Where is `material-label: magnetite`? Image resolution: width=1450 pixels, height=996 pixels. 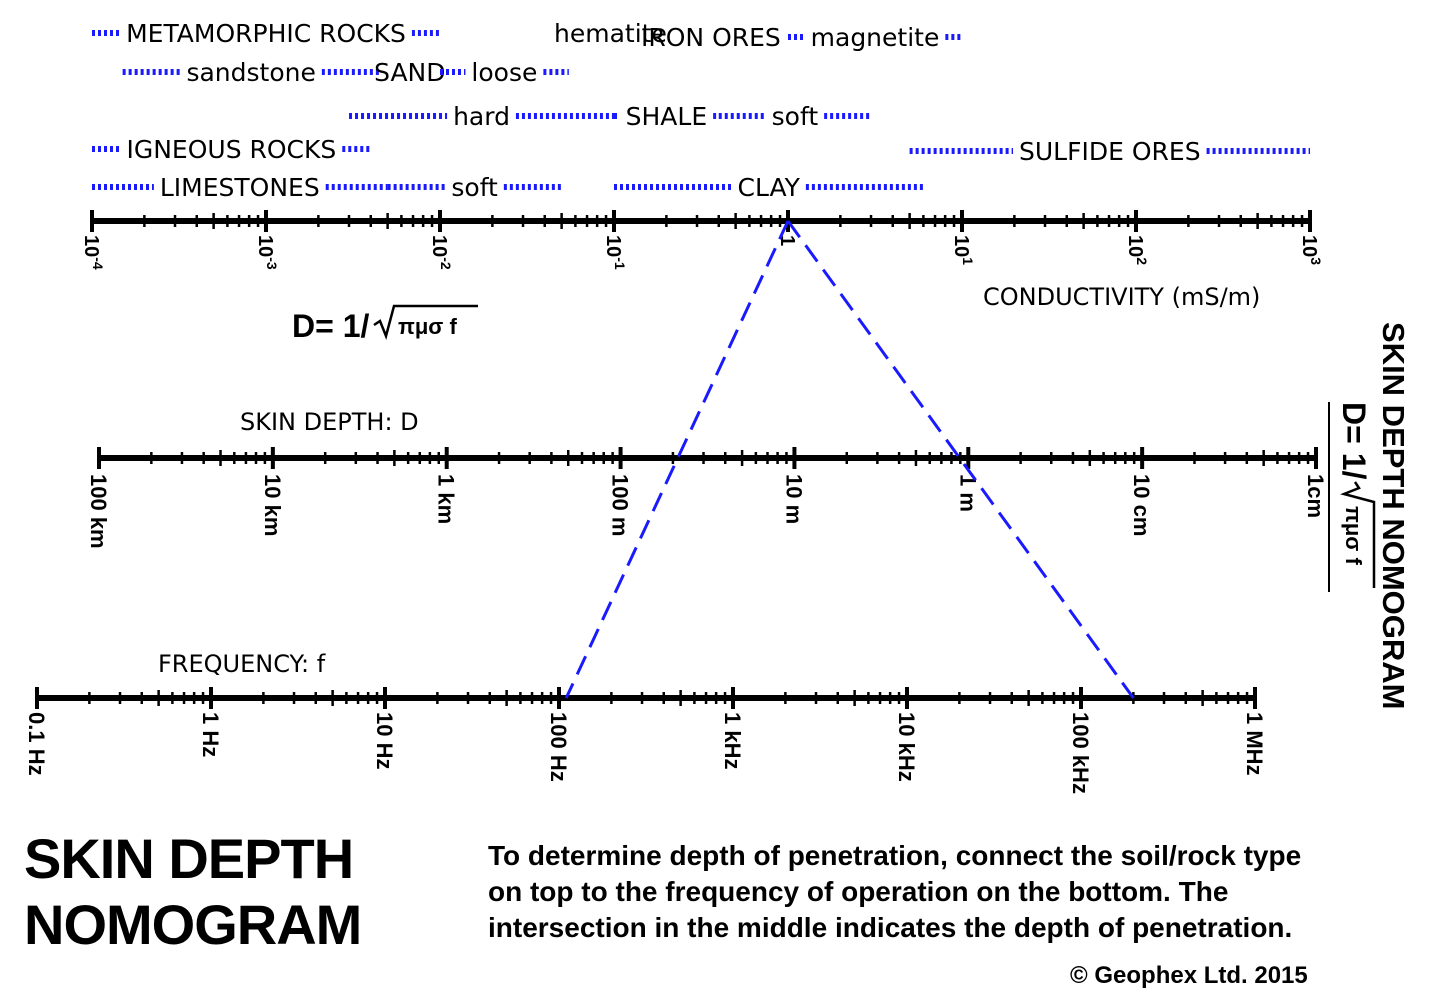
material-label: magnetite is located at coordinates (875, 37).